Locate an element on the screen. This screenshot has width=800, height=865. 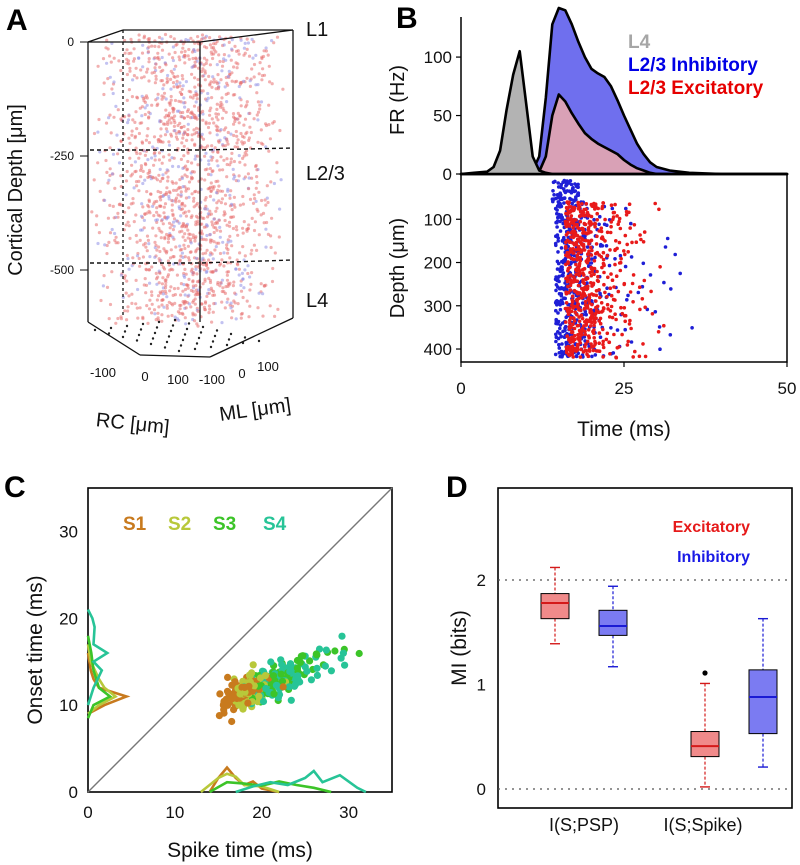
box-edge-bottom-ml is located at coordinates (251, 337).